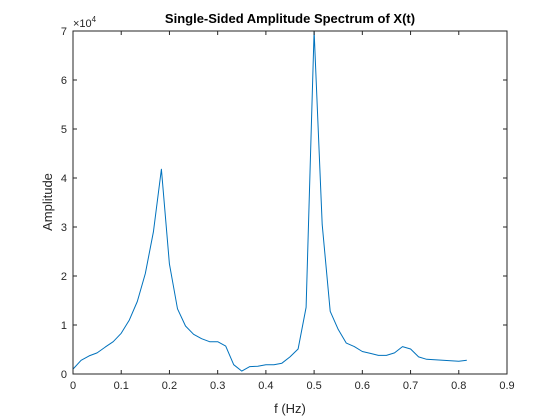  I want to click on y-tick-label: 5, so click(64, 130).